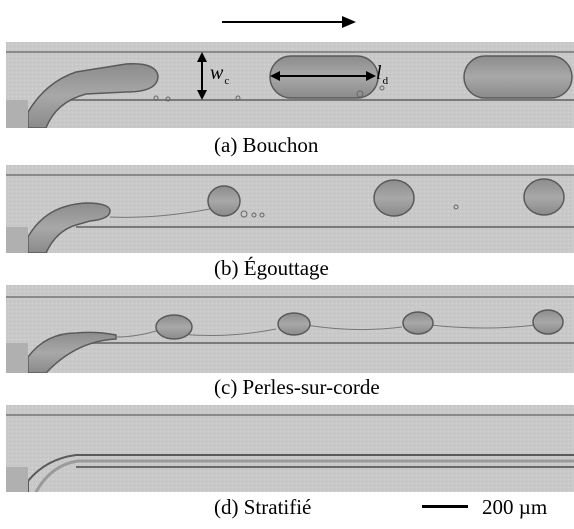 This screenshot has width=574, height=529. Describe the element at coordinates (289, 22) in the screenshot. I see `flow-direction-arrow` at that location.